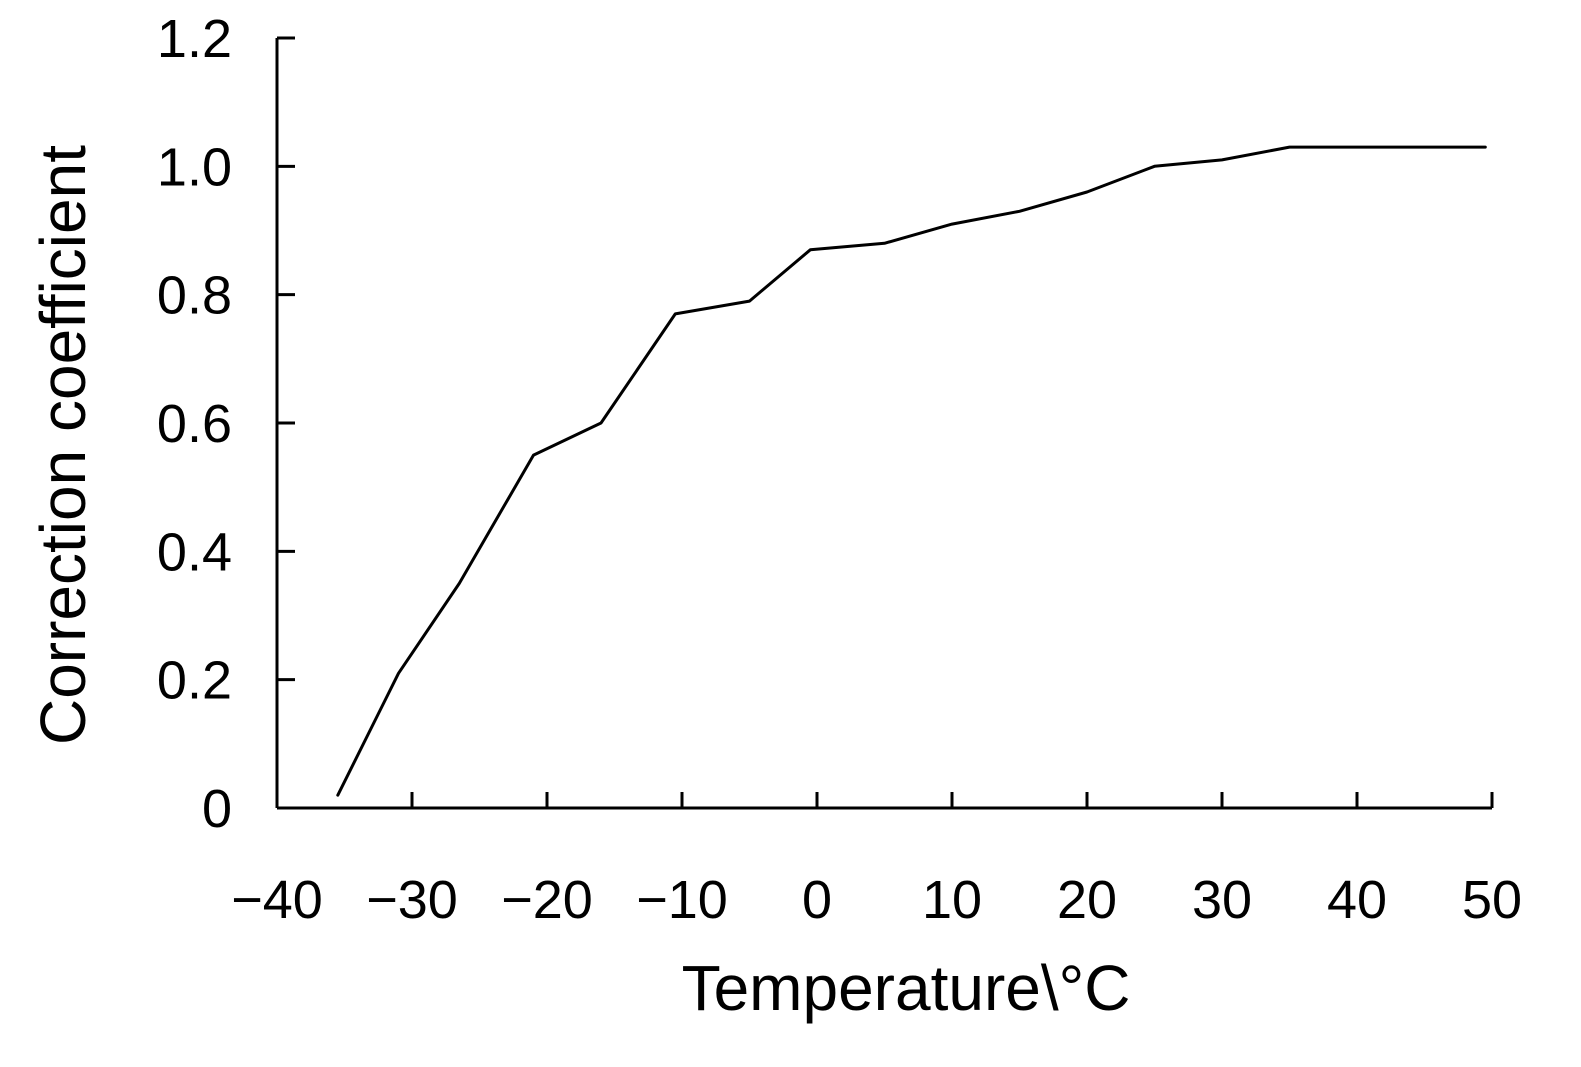  I want to click on y-tick-label: 1.0, so click(194, 167).